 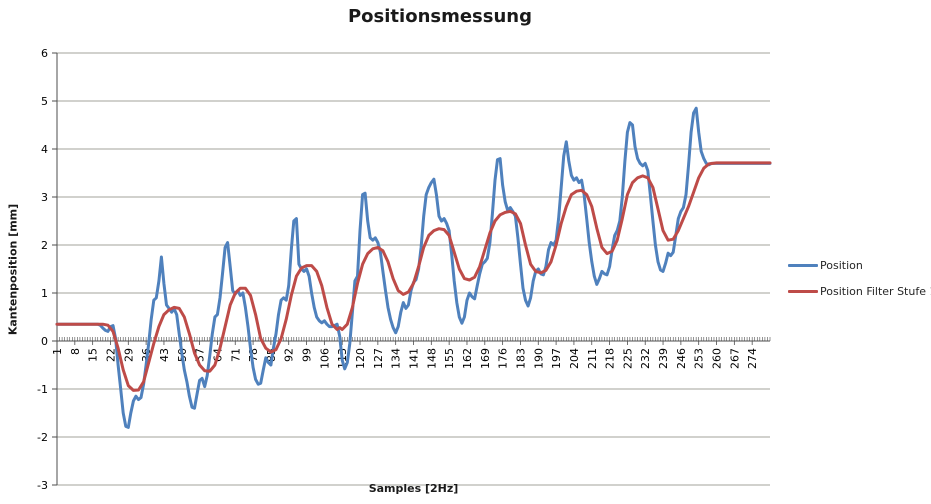 I want to click on x-tick-label: 120, so click(x=360, y=358).